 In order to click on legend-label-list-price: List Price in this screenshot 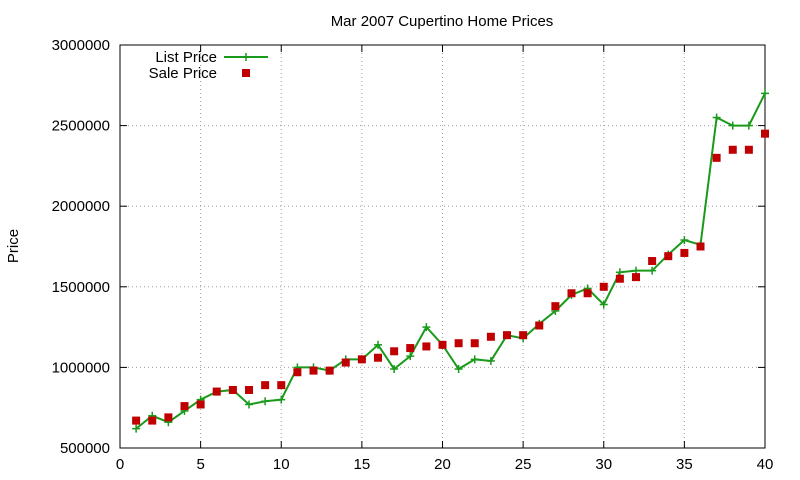, I will do `click(186, 57)`.